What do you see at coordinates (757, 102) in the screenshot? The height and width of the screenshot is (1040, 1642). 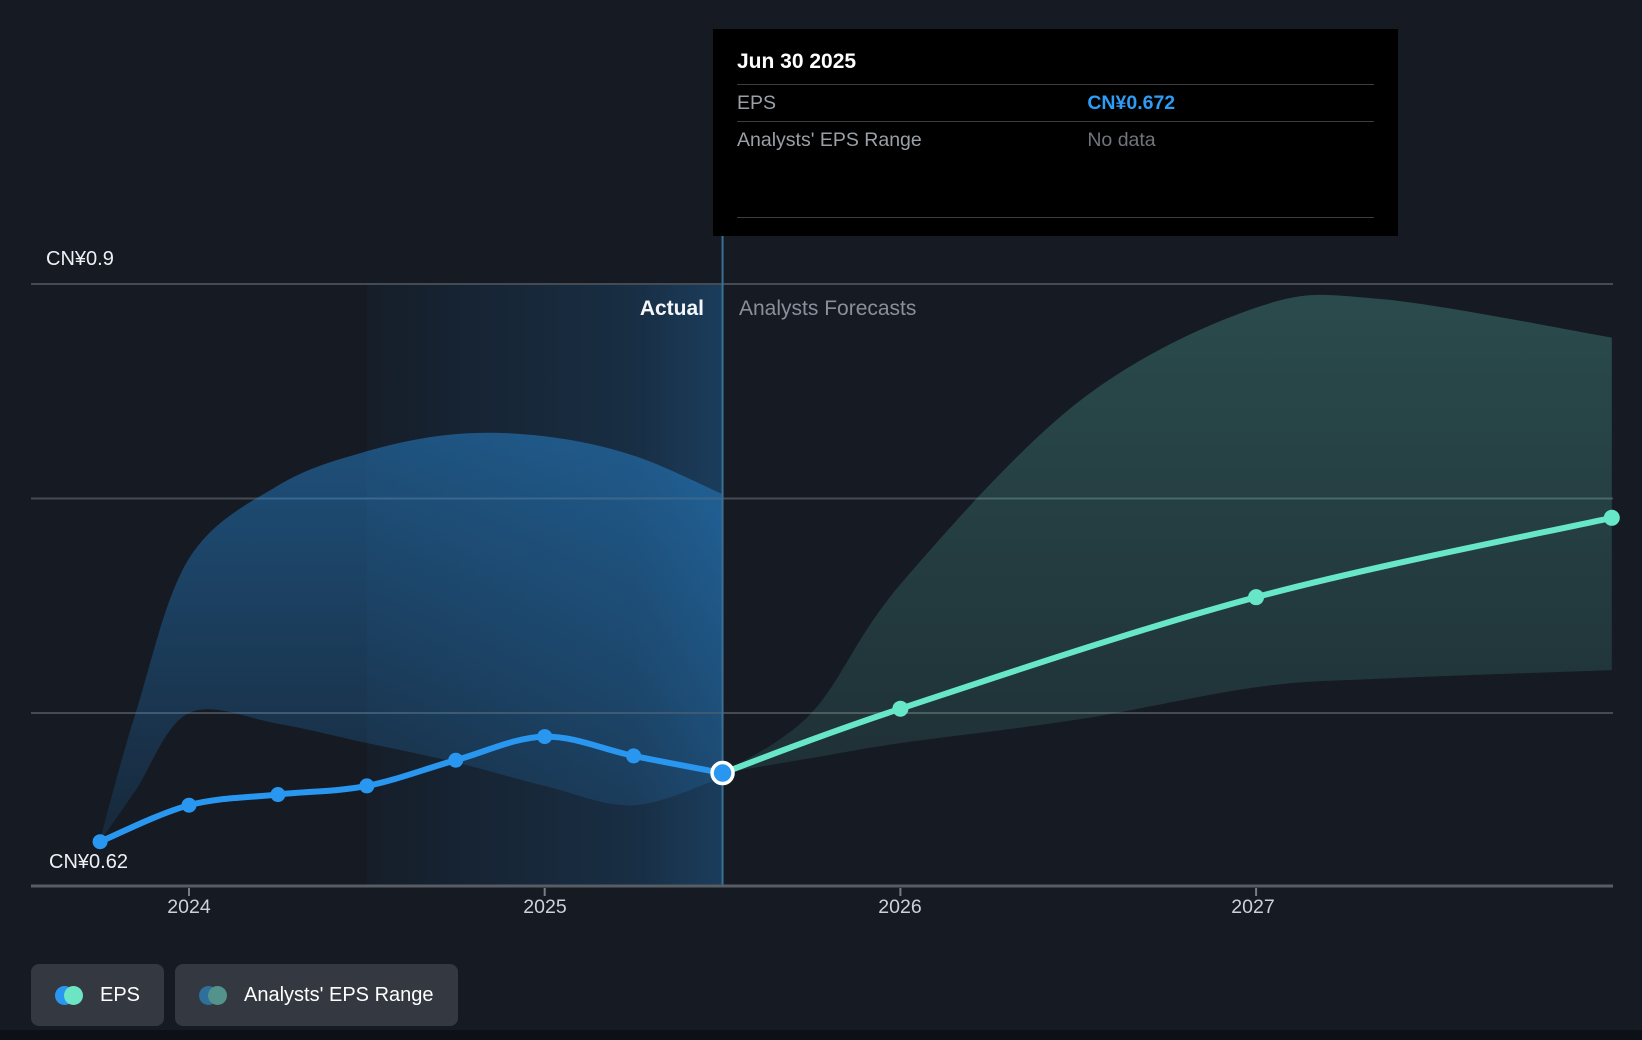 I see `tooltip-eps-label: EPS` at bounding box center [757, 102].